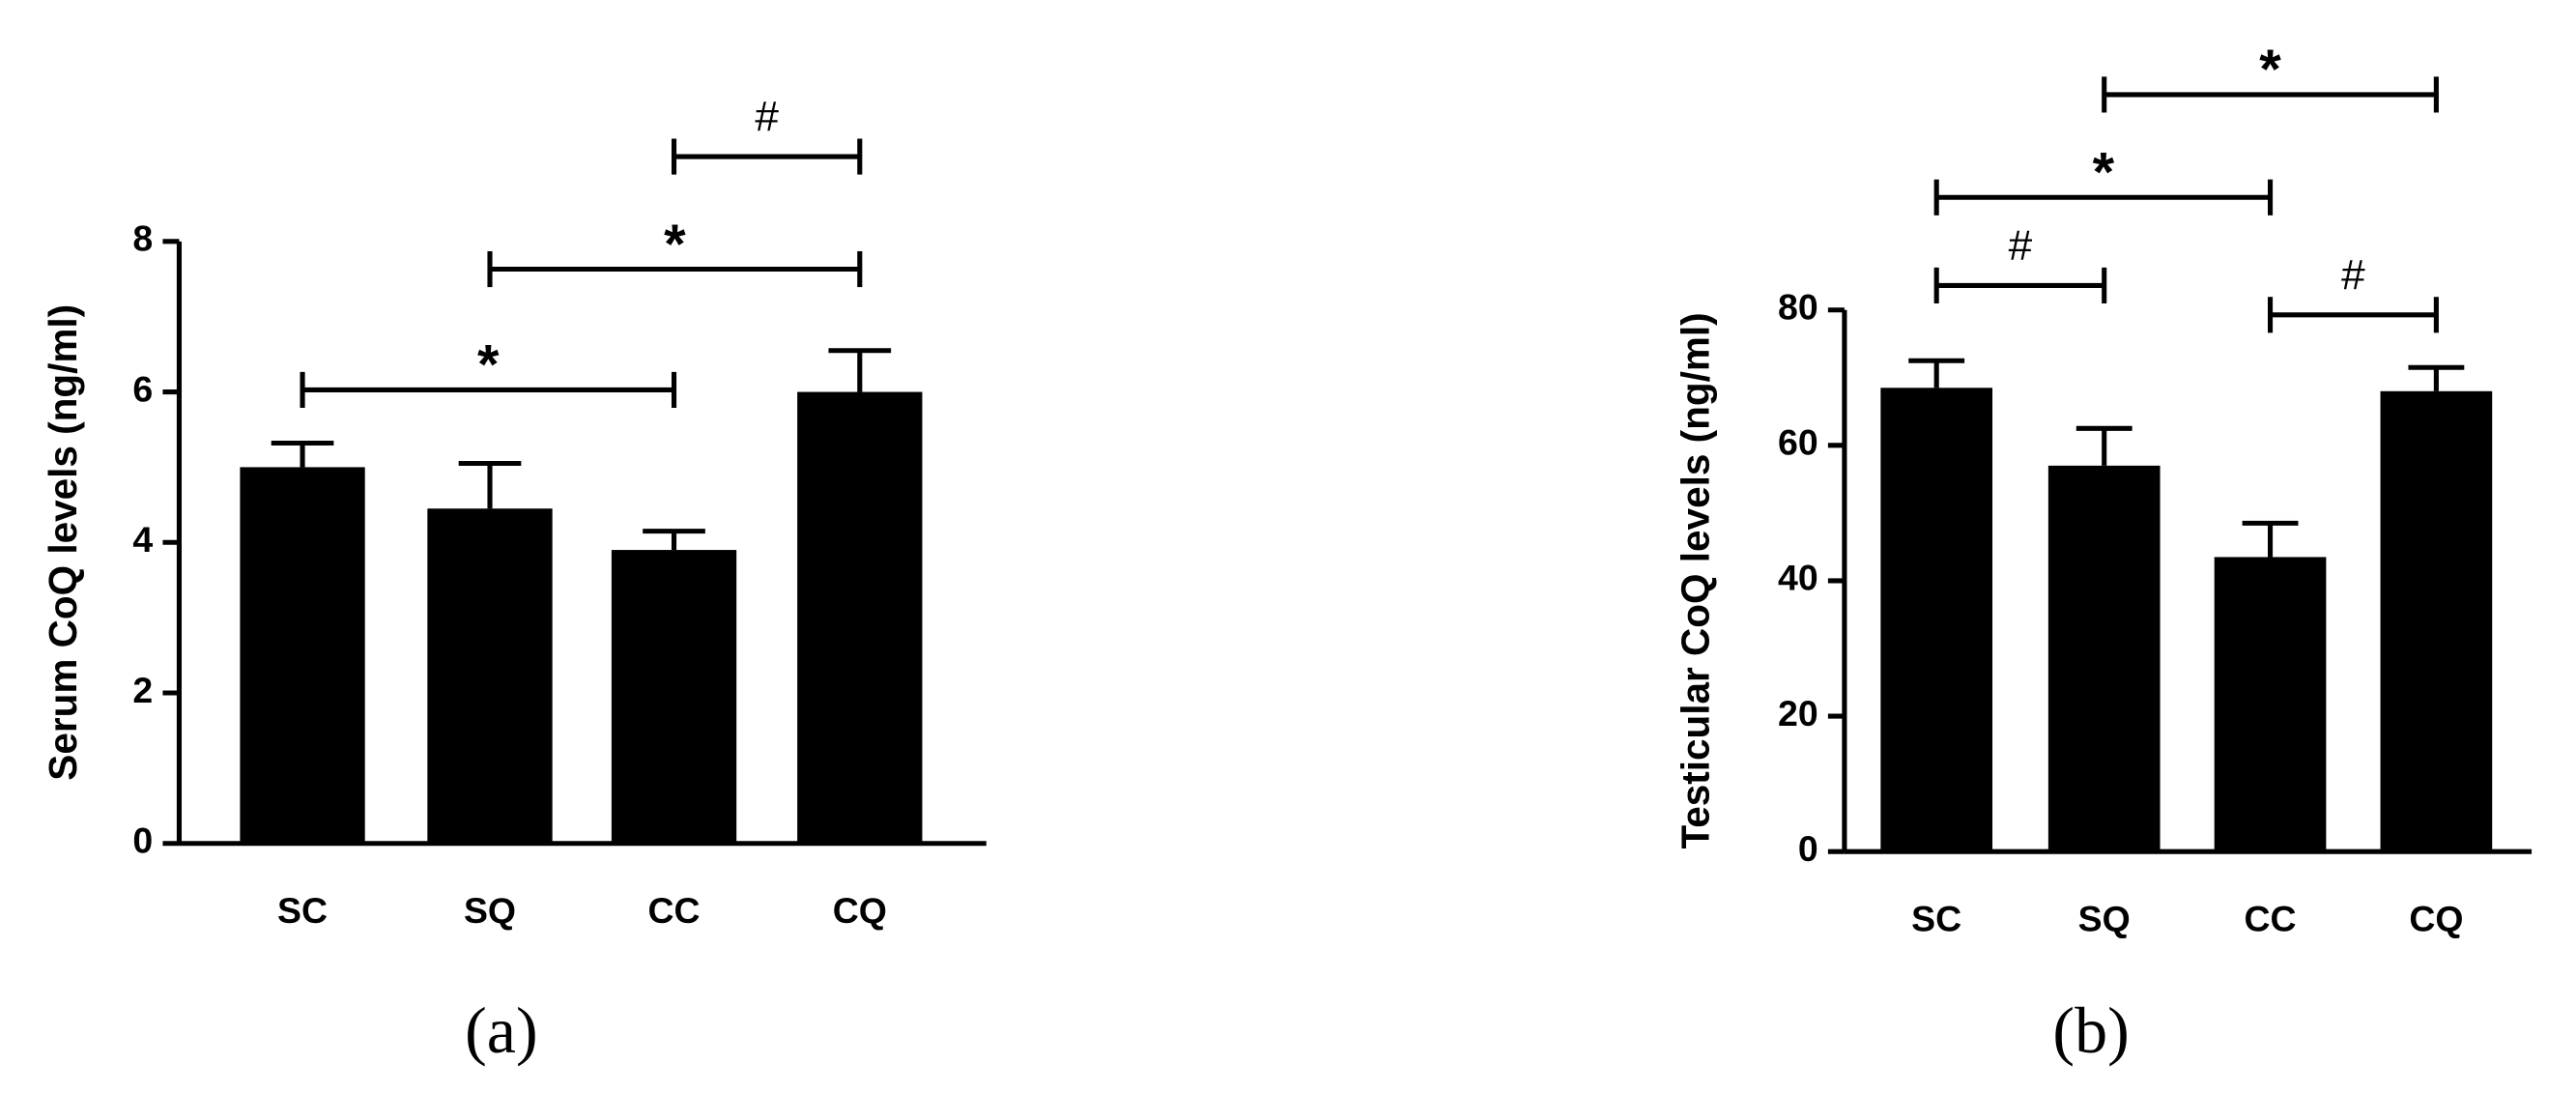 The width and height of the screenshot is (2576, 1093). What do you see at coordinates (143, 690) in the screenshot?
I see `y-tick-label: 2` at bounding box center [143, 690].